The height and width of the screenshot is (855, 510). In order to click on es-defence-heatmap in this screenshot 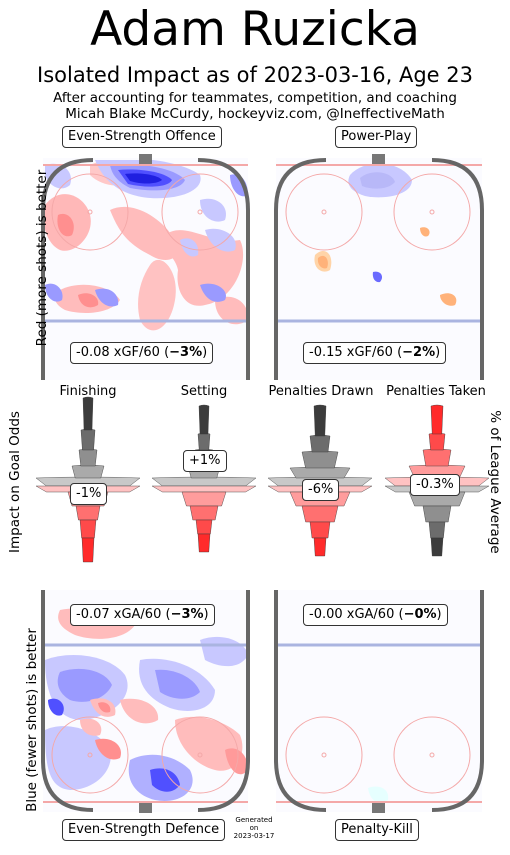, I will do `click(146, 704)`.